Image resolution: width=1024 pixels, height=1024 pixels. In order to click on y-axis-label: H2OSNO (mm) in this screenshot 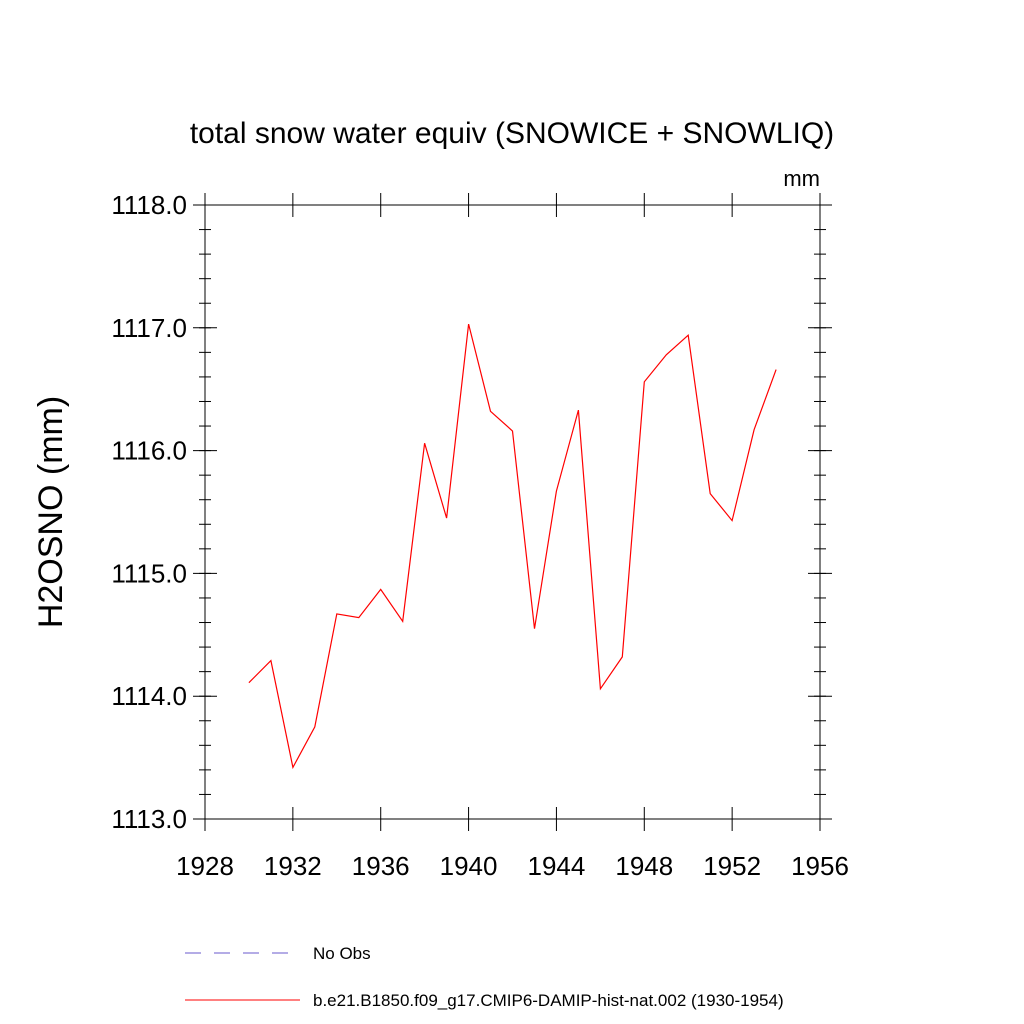, I will do `click(51, 512)`.